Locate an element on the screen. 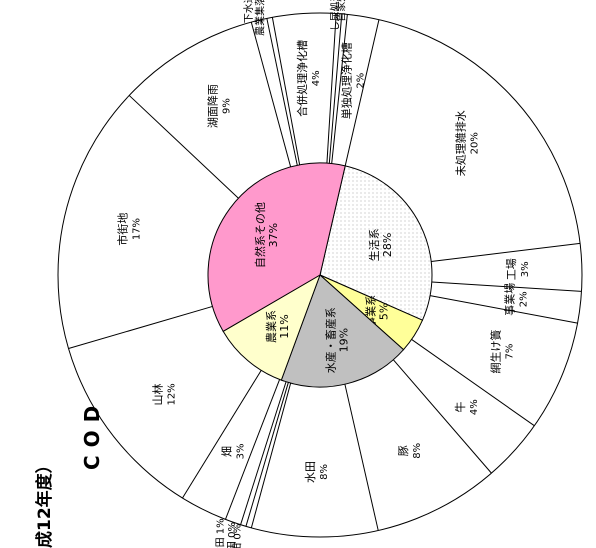 The image size is (596, 548). outer-label-name: 未処理雑排水 is located at coordinates (460, 143).